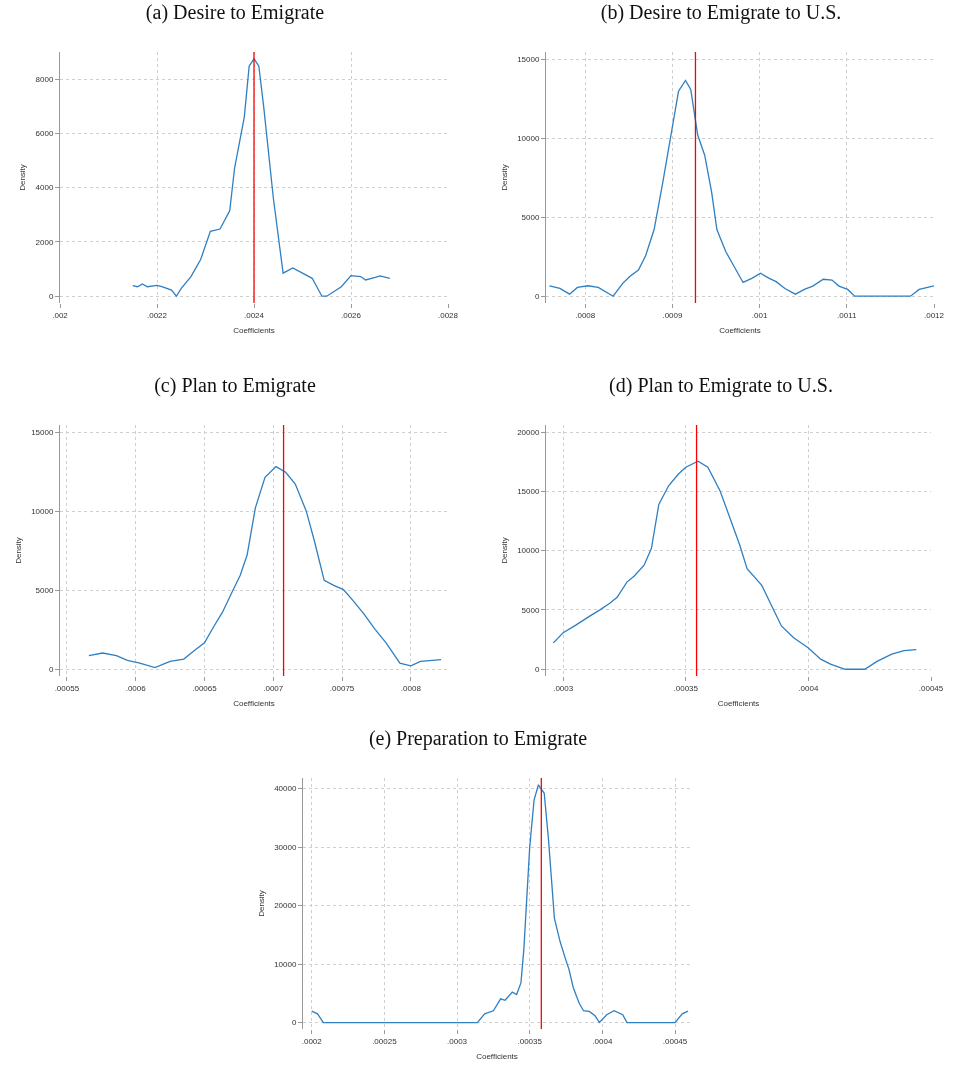  I want to click on chart-title: (e) Preparation to Emigrate, so click(478, 739).